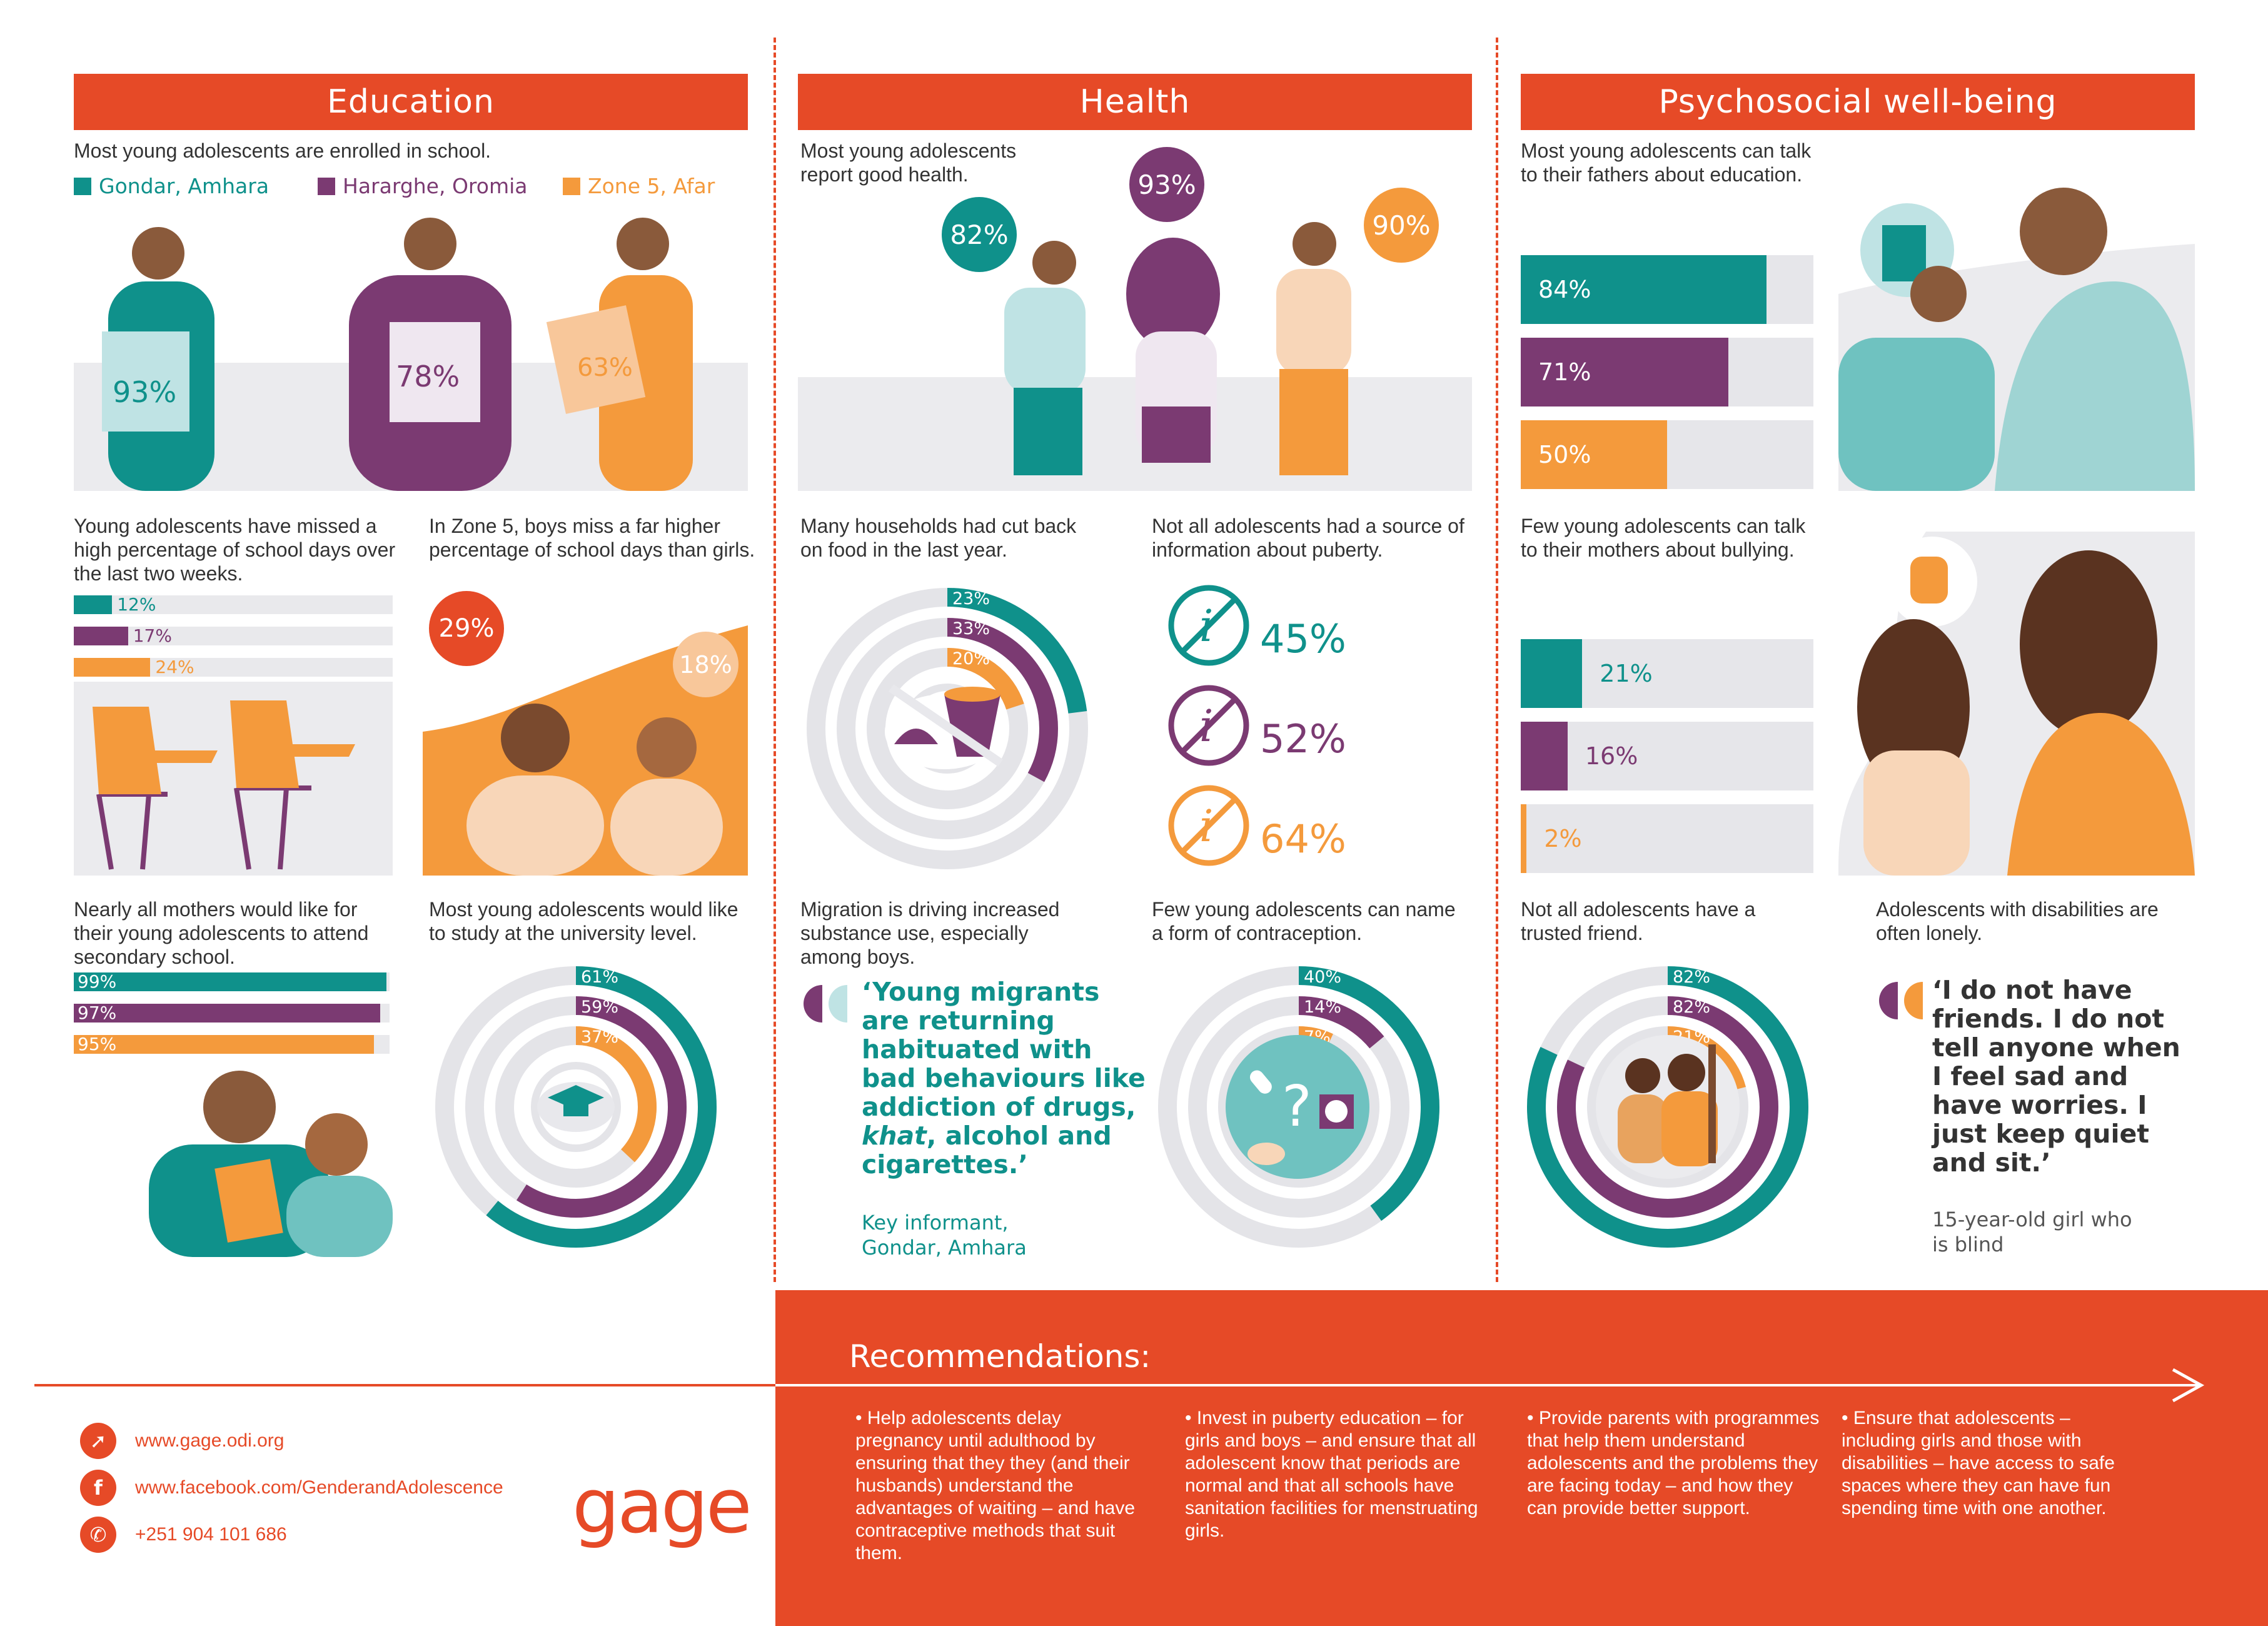 The height and width of the screenshot is (1626, 2268). What do you see at coordinates (605, 368) in the screenshot?
I see `enrolled-pct-zone5: 63%` at bounding box center [605, 368].